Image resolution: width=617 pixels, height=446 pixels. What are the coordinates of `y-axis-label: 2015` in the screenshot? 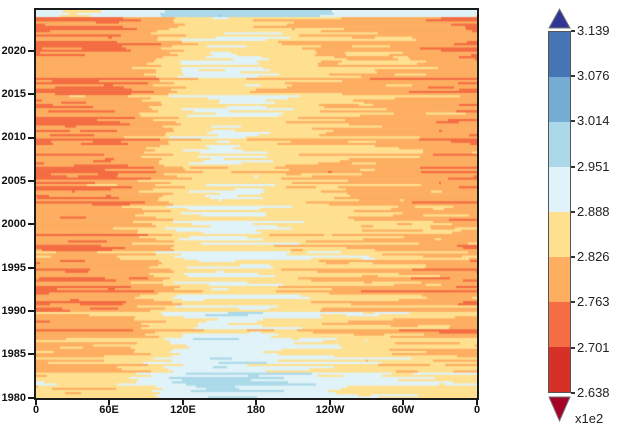 It's located at (13, 94).